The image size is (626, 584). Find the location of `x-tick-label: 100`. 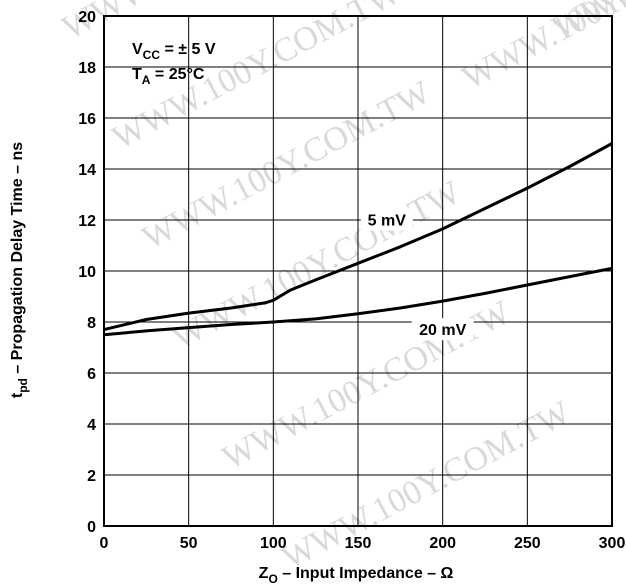

x-tick-label: 100 is located at coordinates (273, 543).